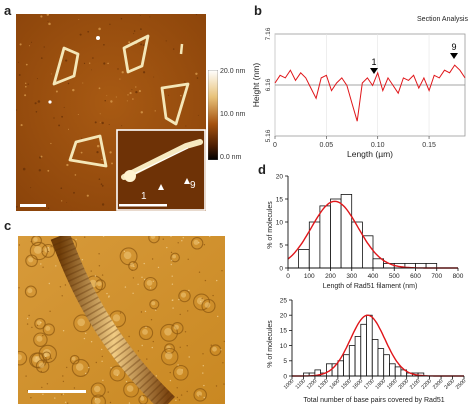 The height and width of the screenshot is (406, 474). What do you see at coordinates (461, 384) in the screenshot?
I see `h2-xtick-label: 2500` at bounding box center [461, 384].